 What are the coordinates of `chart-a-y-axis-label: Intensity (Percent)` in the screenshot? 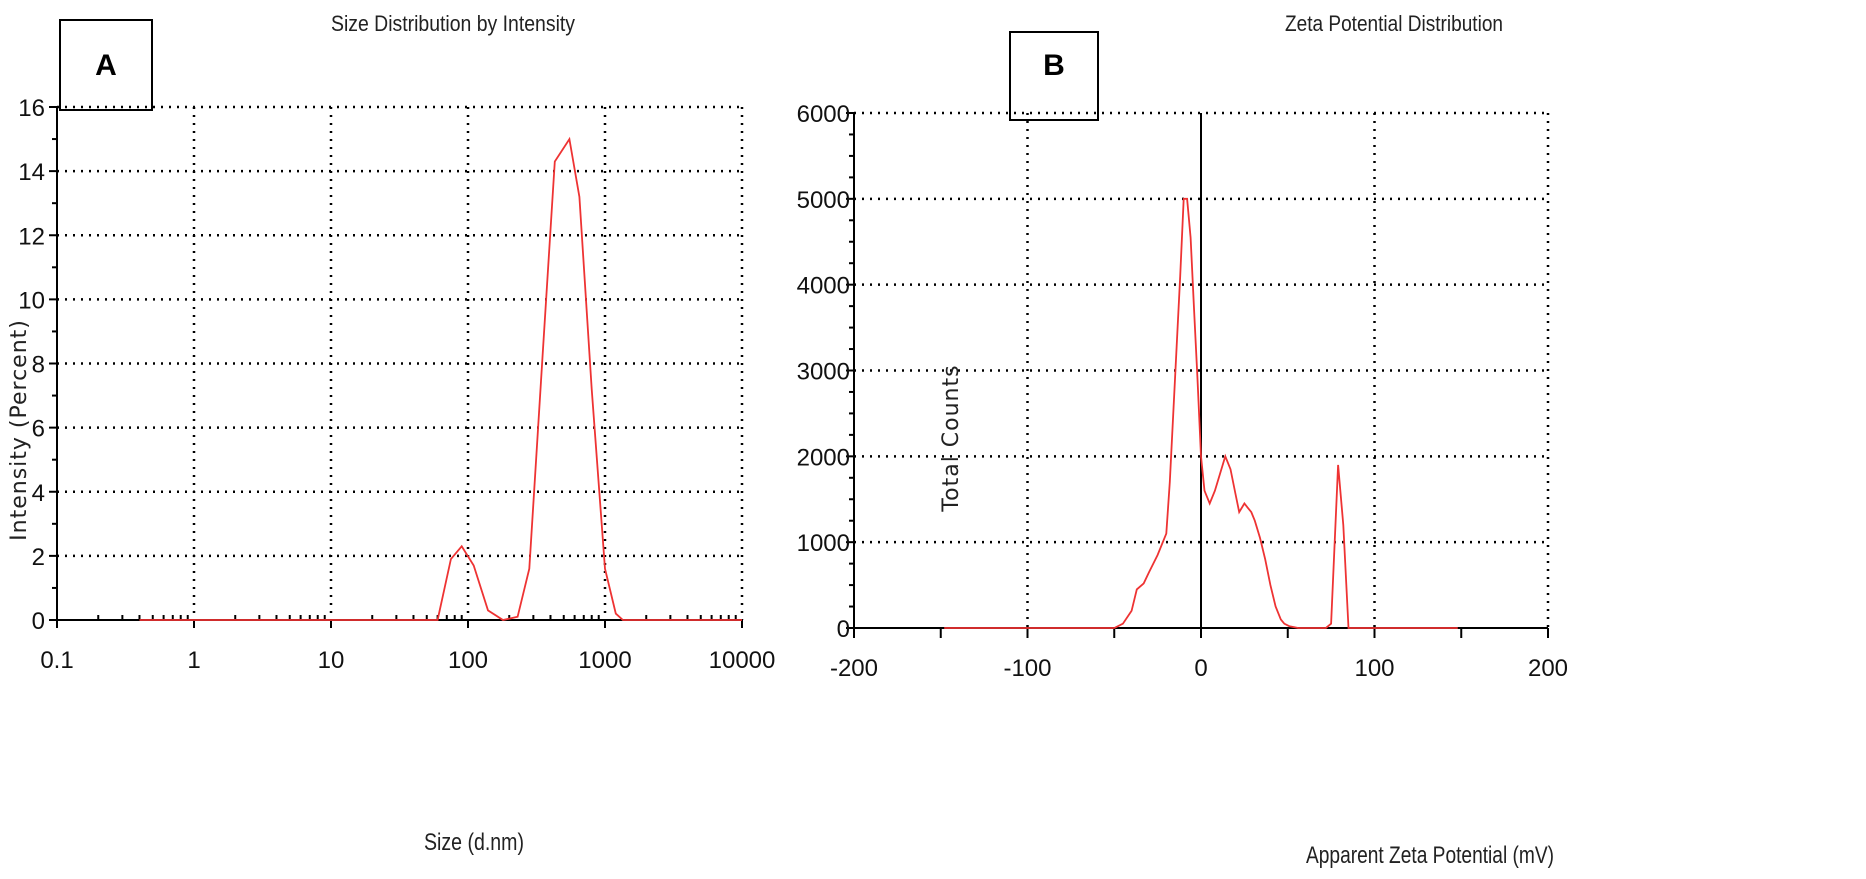 It's located at (19, 430).